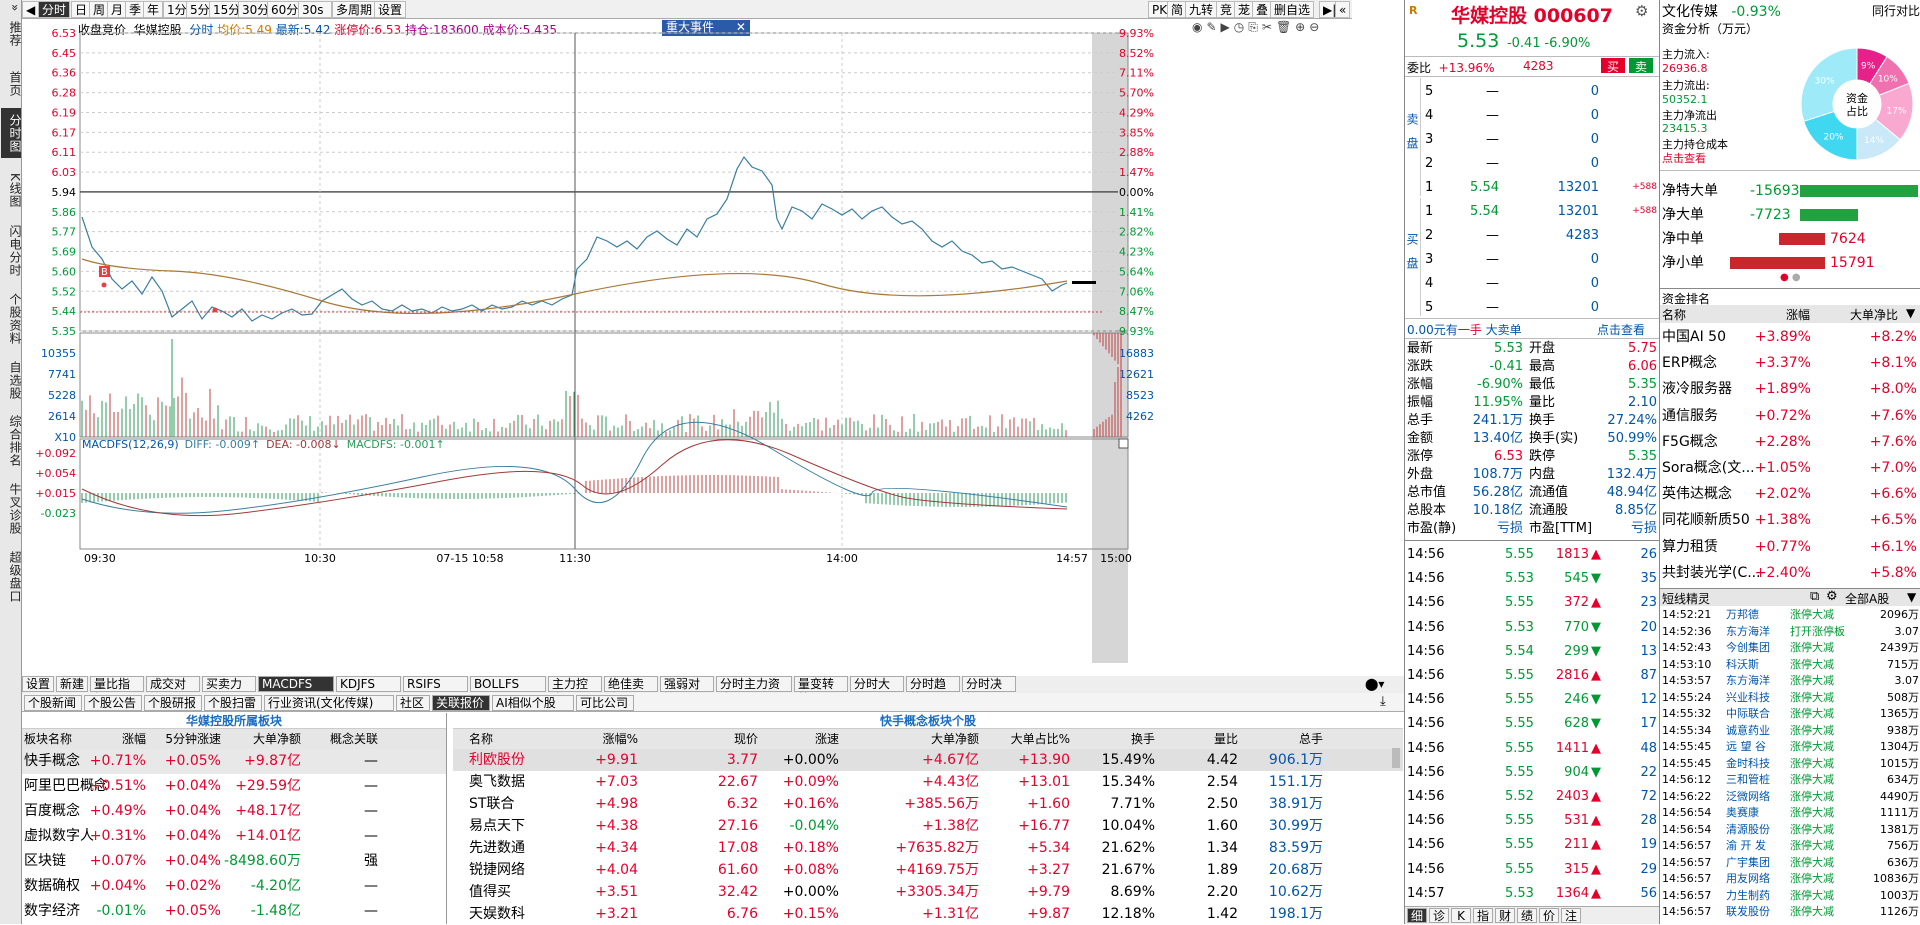  What do you see at coordinates (1790, 780) in the screenshot?
I see `elf-row: 14:56:12 三和管桩 涨停大减 634万` at bounding box center [1790, 780].